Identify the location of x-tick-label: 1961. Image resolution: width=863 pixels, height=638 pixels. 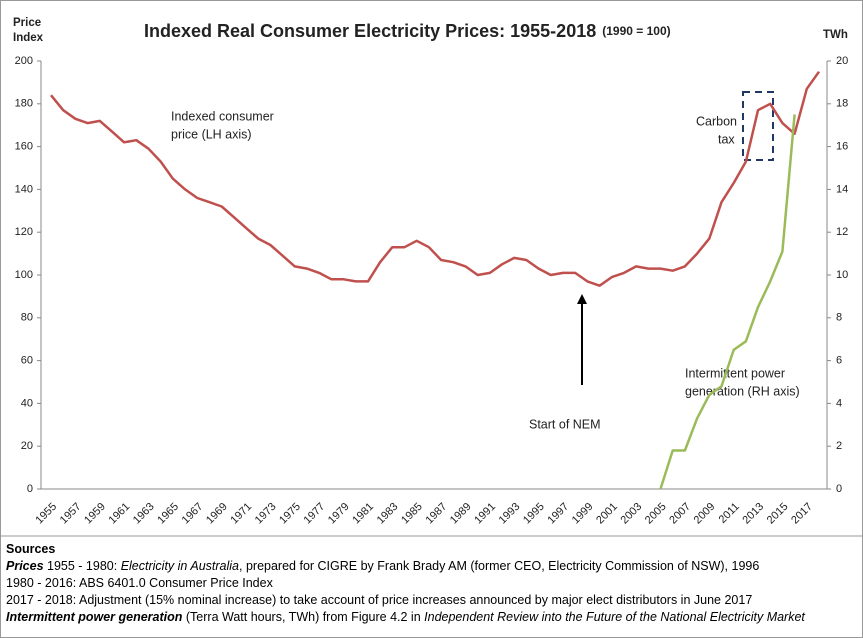
(120, 514).